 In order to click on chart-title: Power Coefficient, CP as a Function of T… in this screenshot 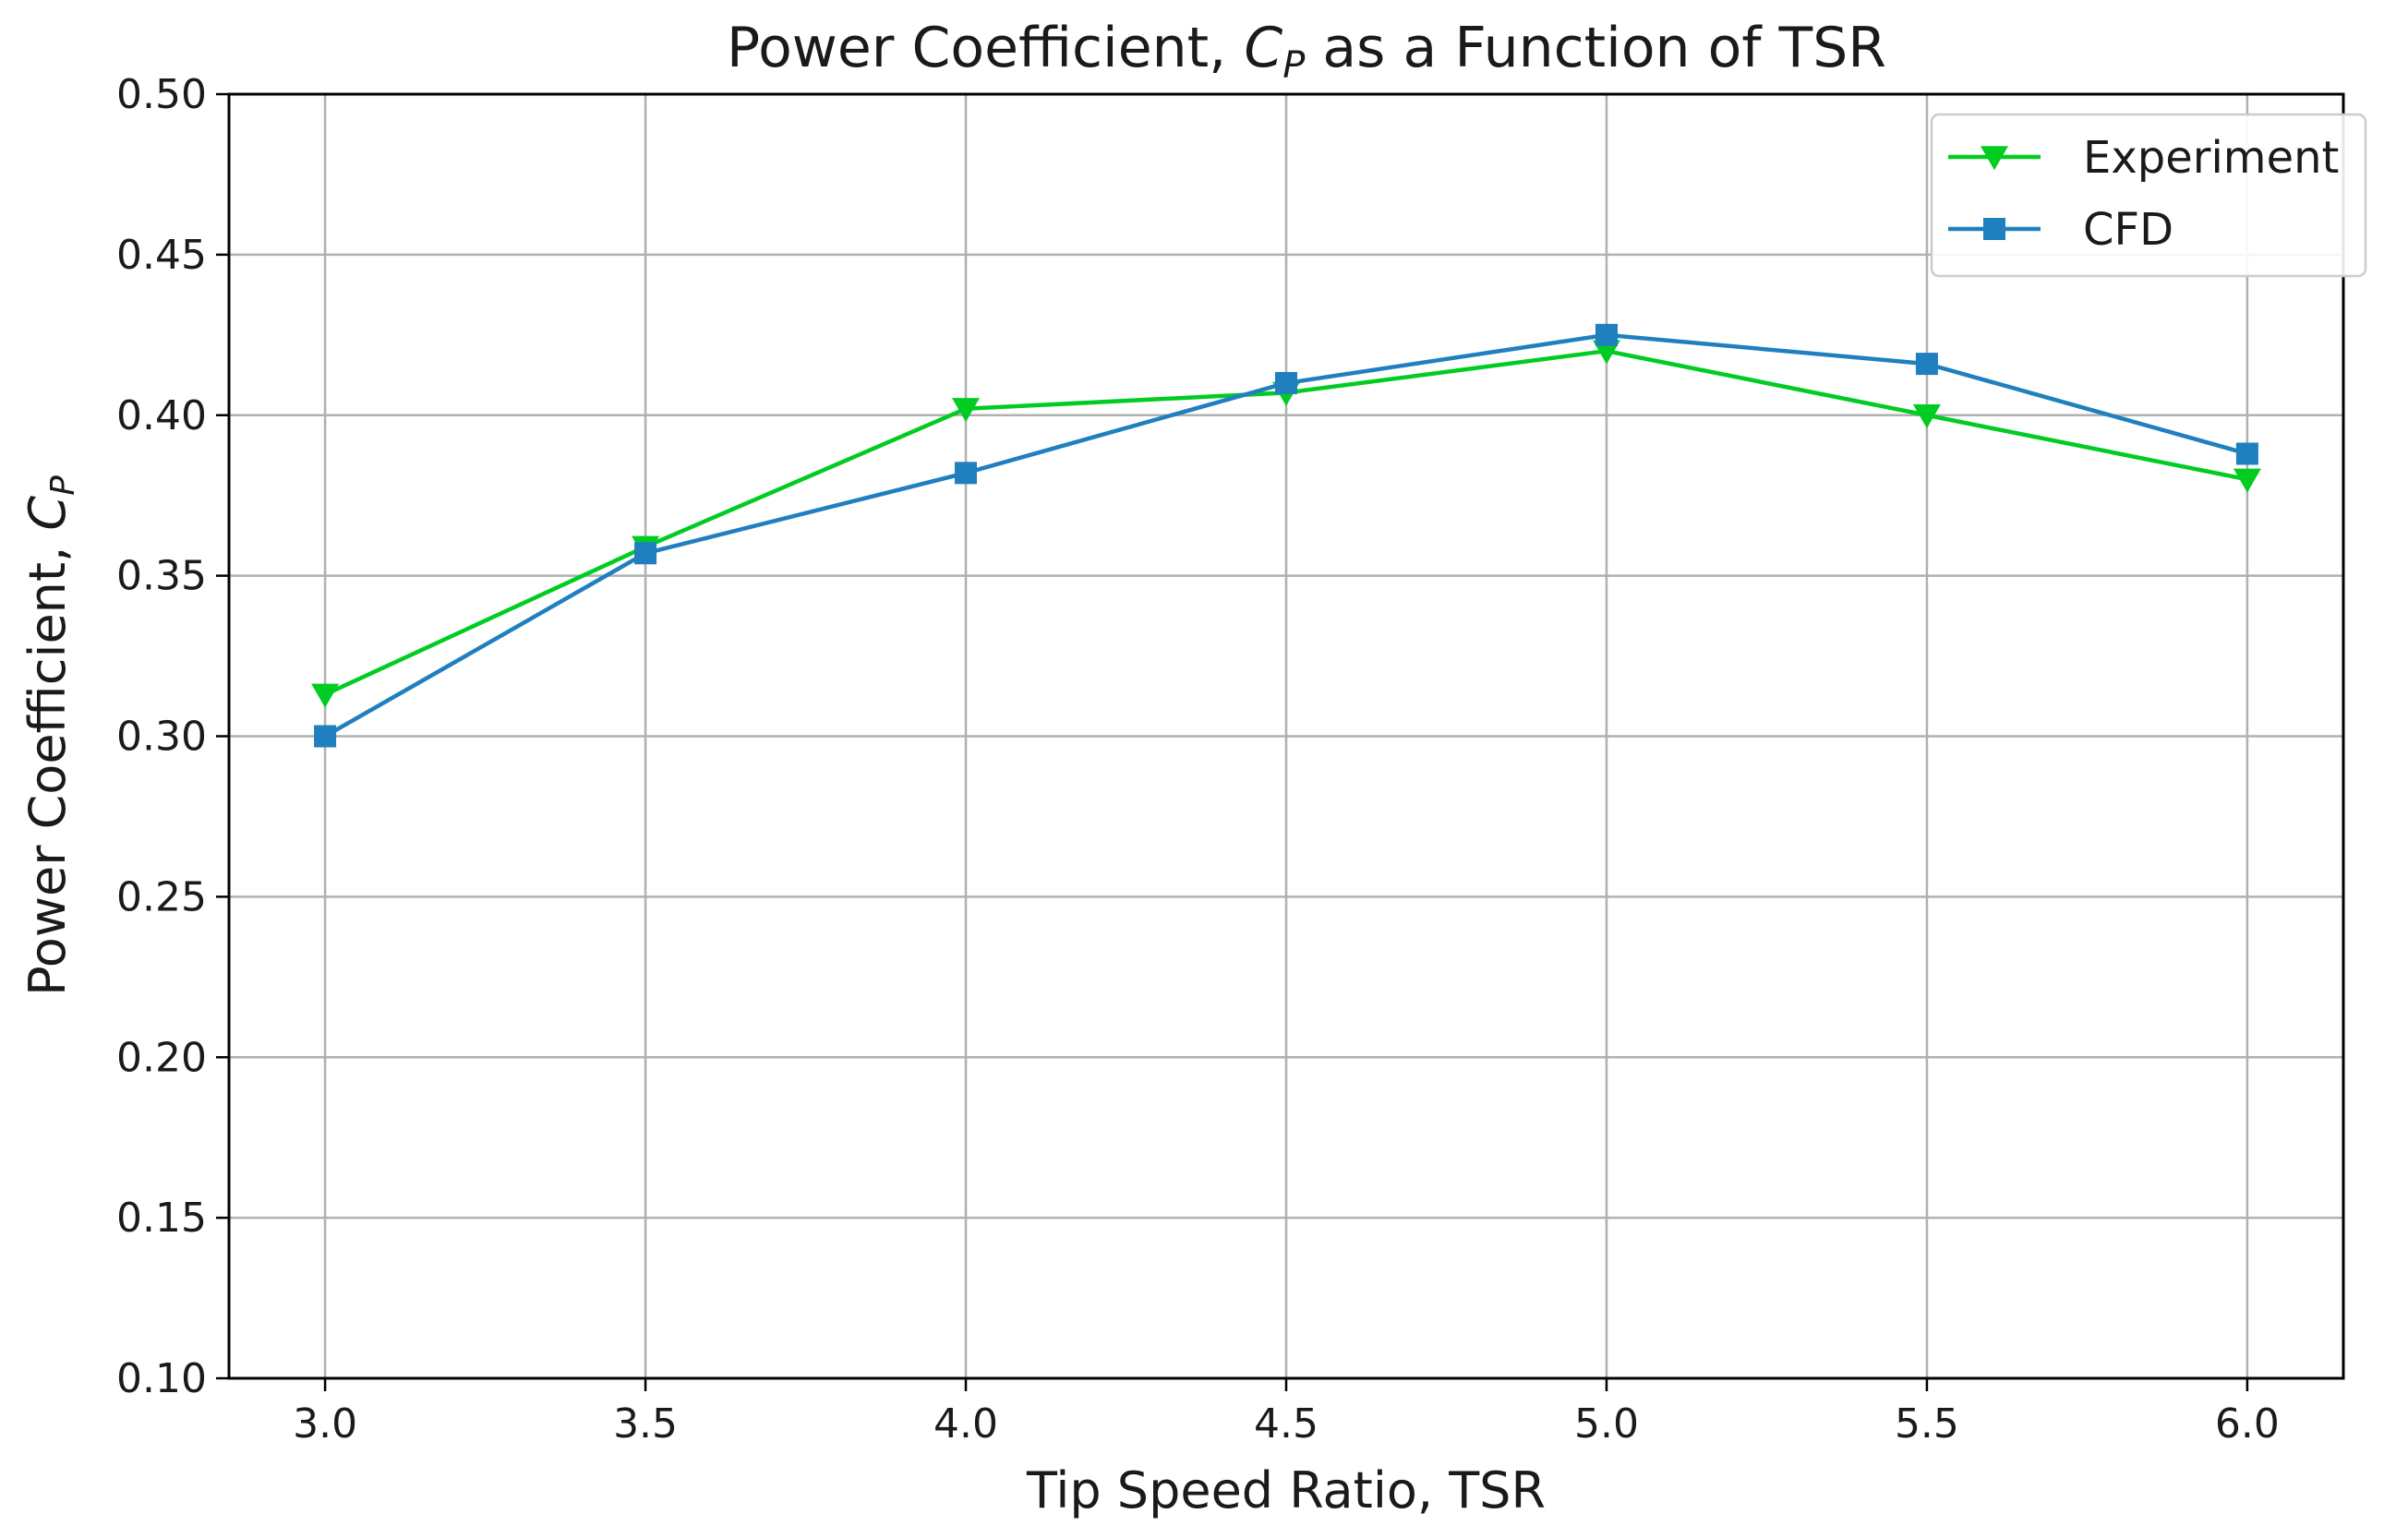, I will do `click(1306, 51)`.